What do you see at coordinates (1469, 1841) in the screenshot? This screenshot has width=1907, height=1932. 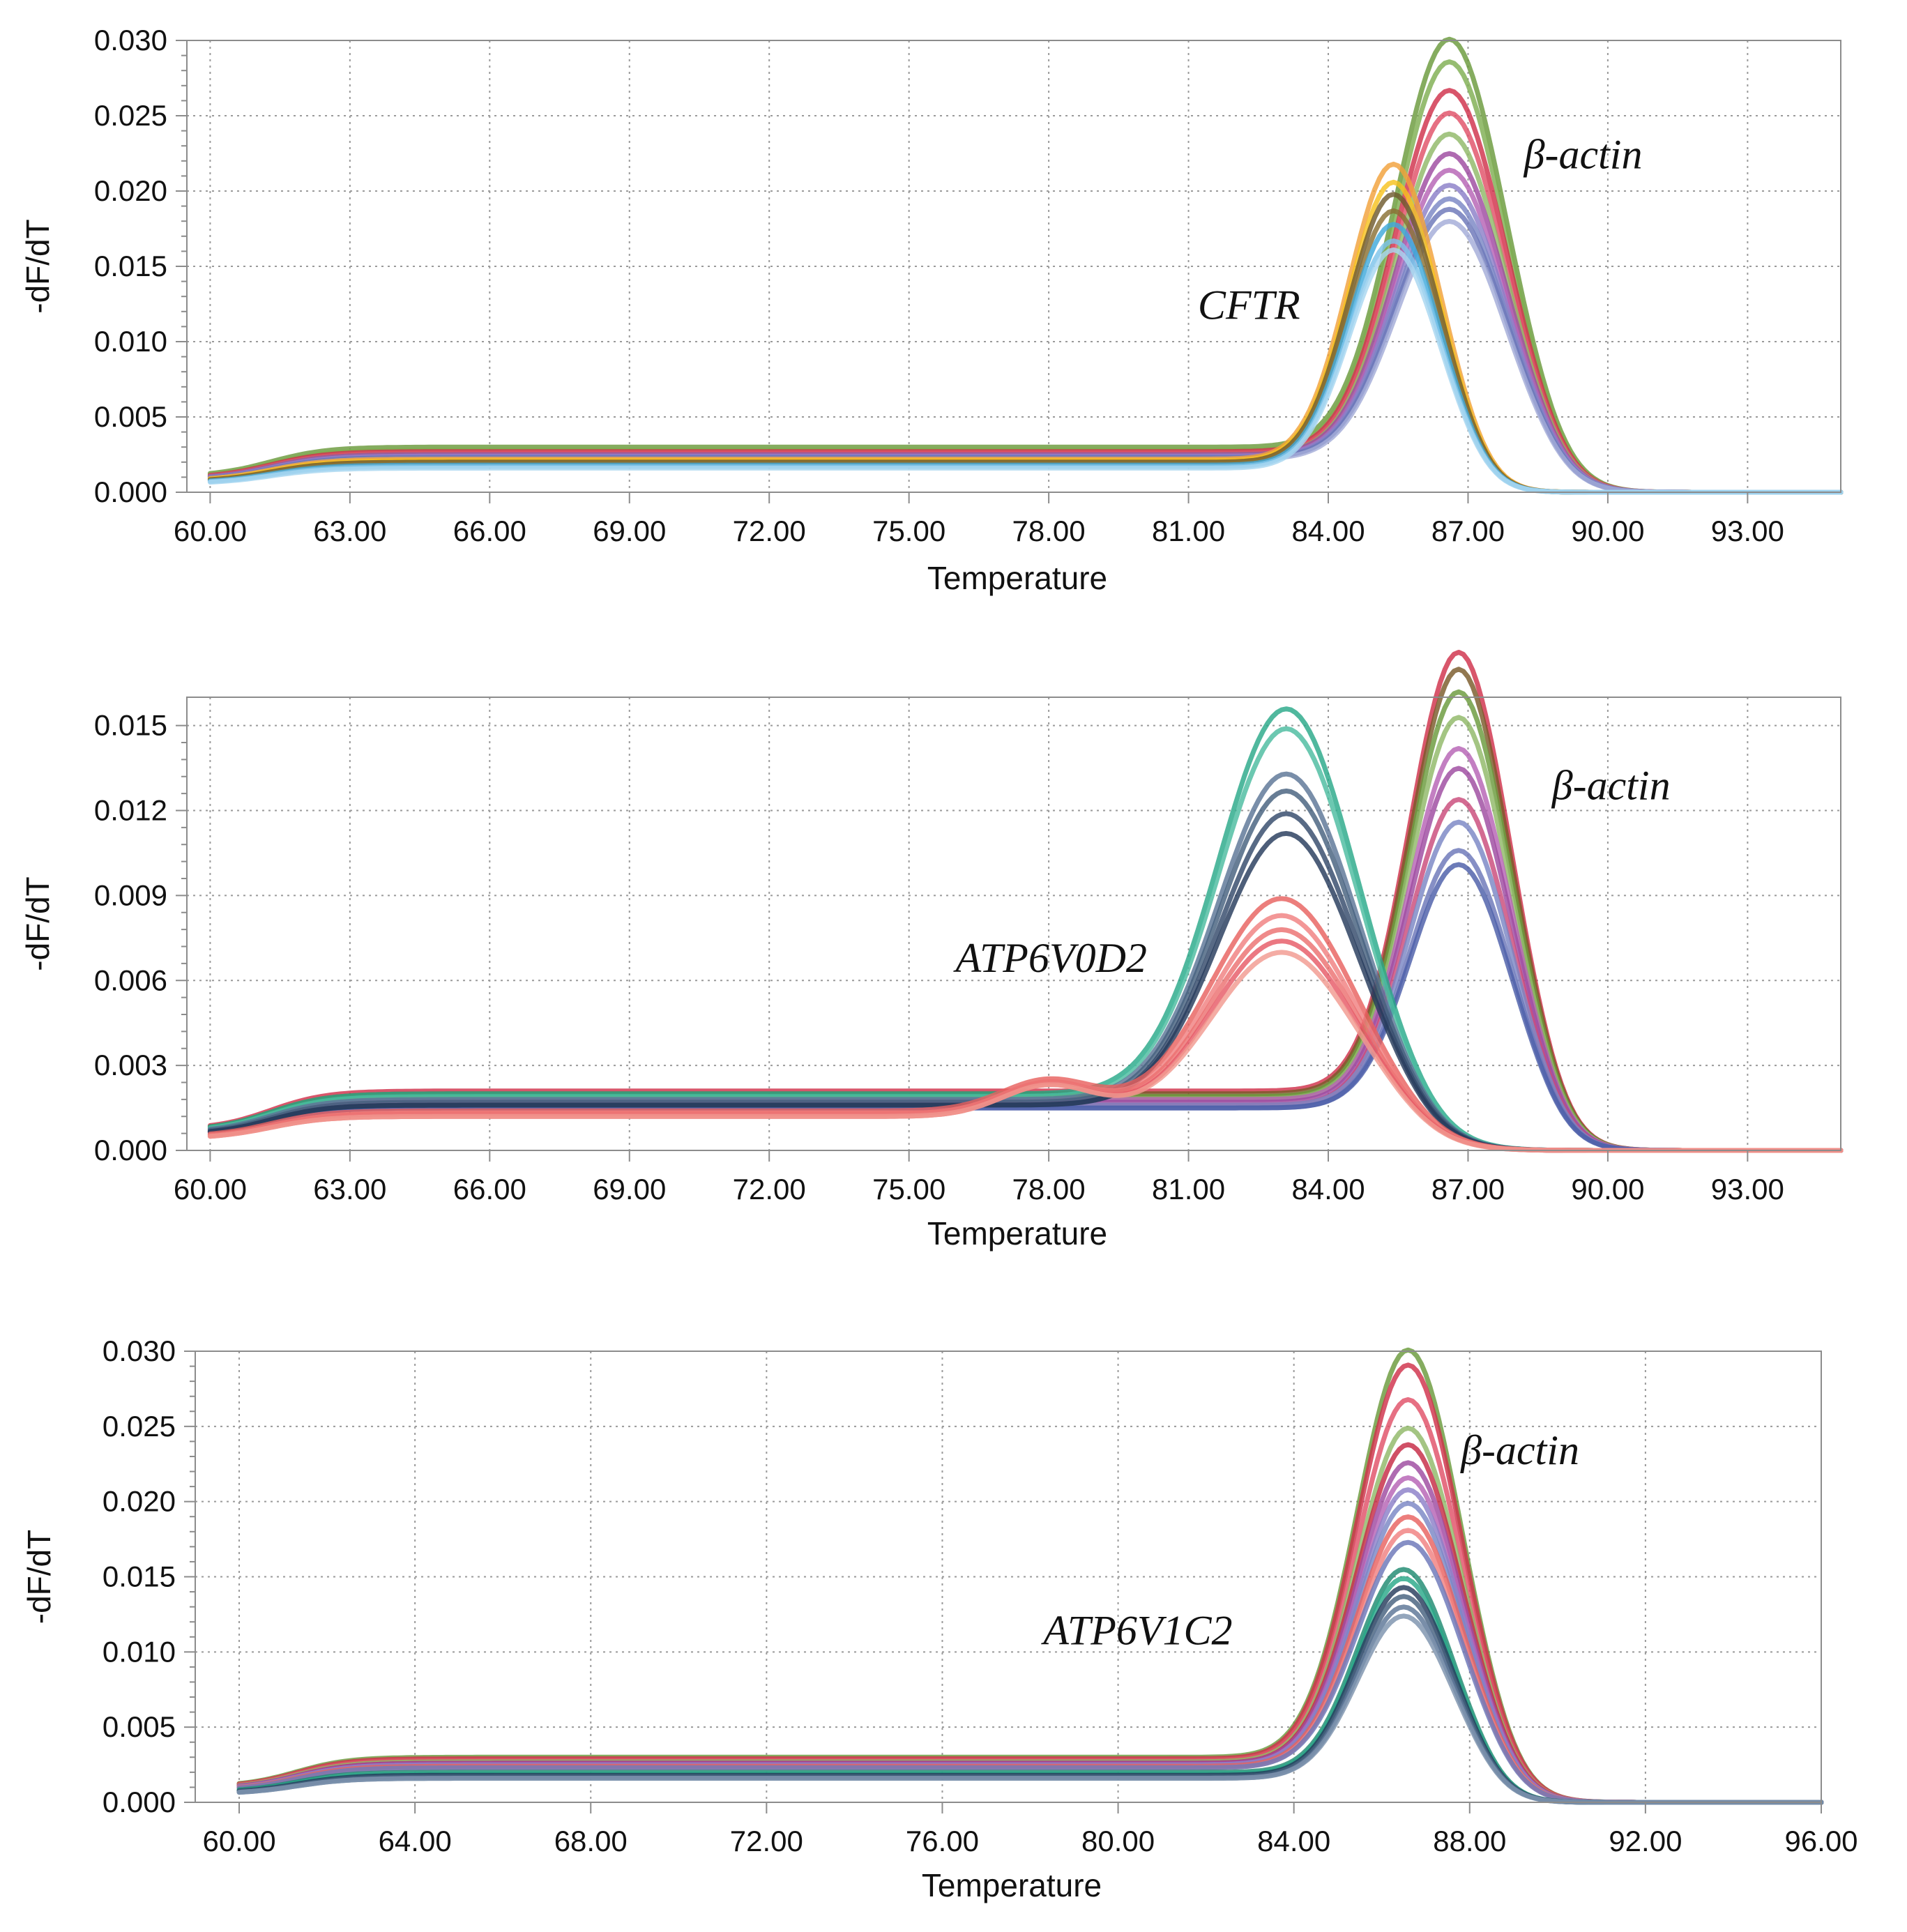 I see `x-tick-label: 88.00` at bounding box center [1469, 1841].